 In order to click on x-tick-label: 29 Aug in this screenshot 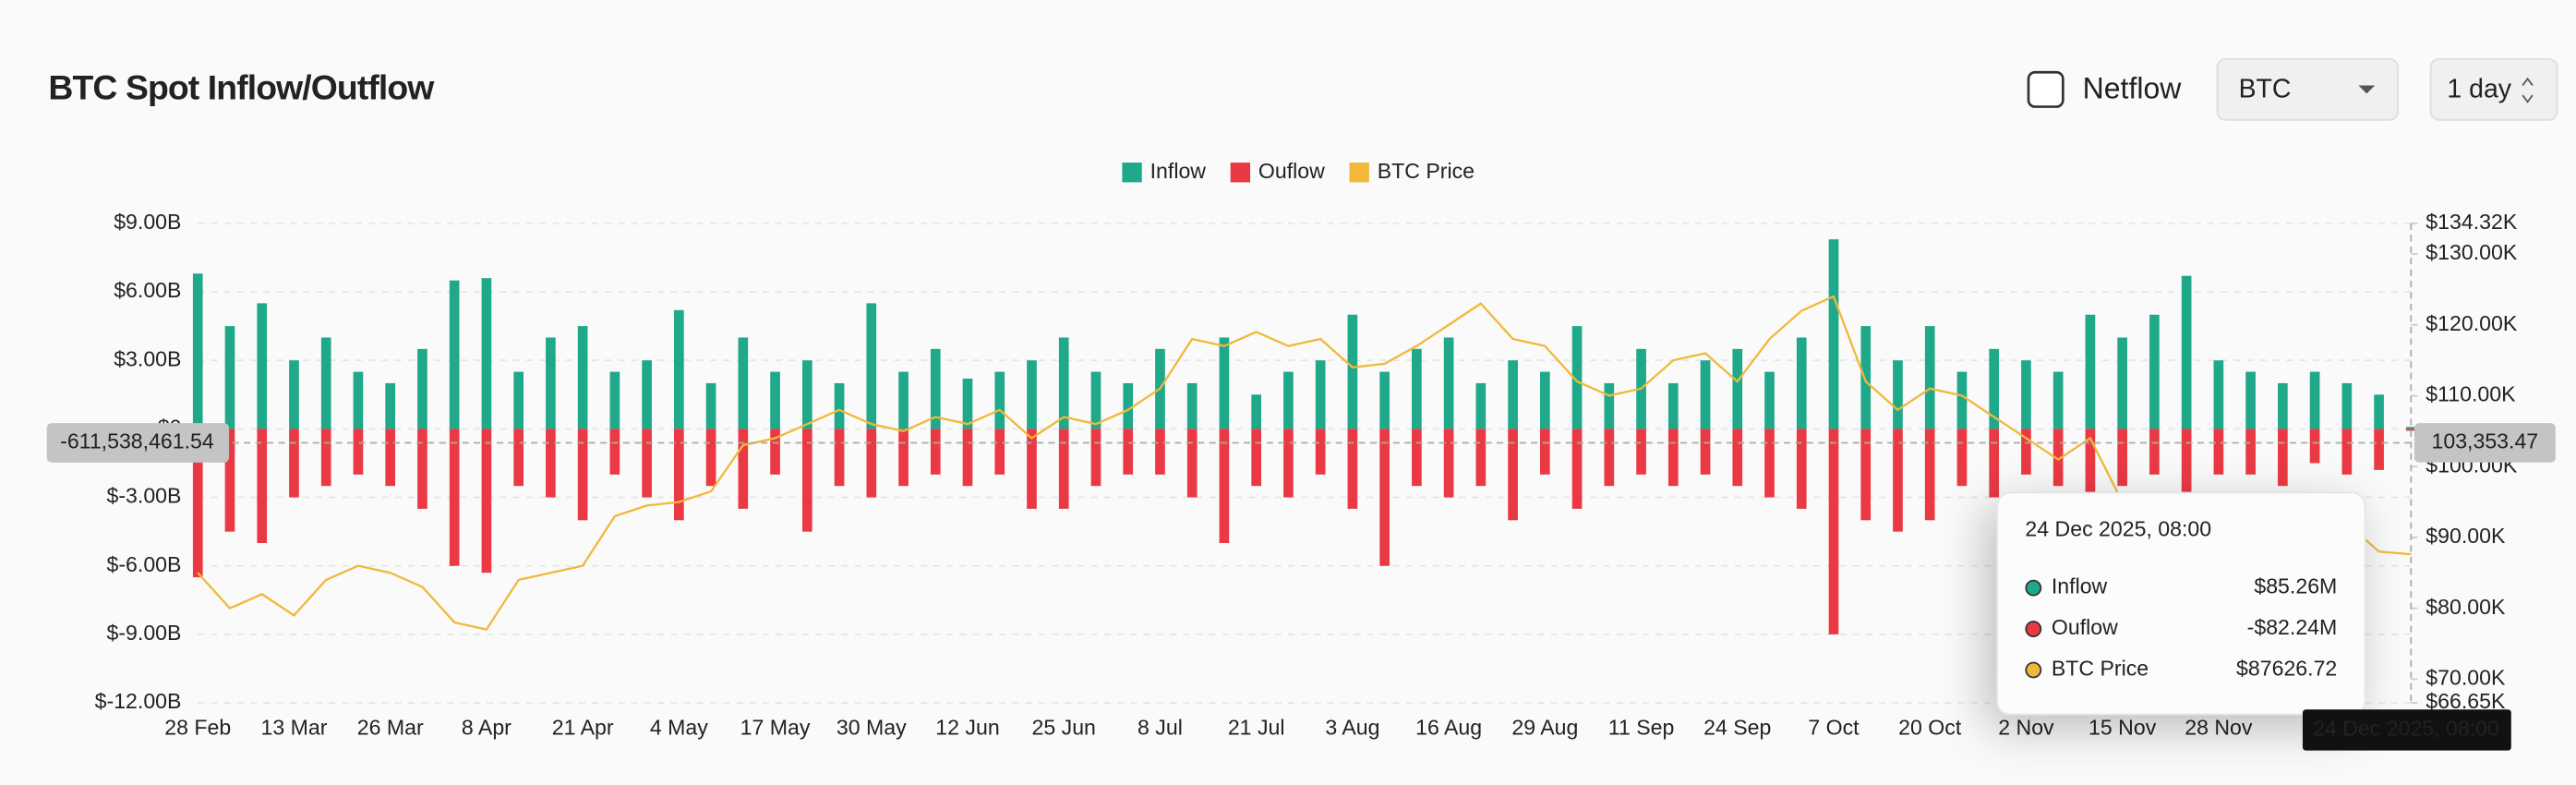, I will do `click(1544, 728)`.